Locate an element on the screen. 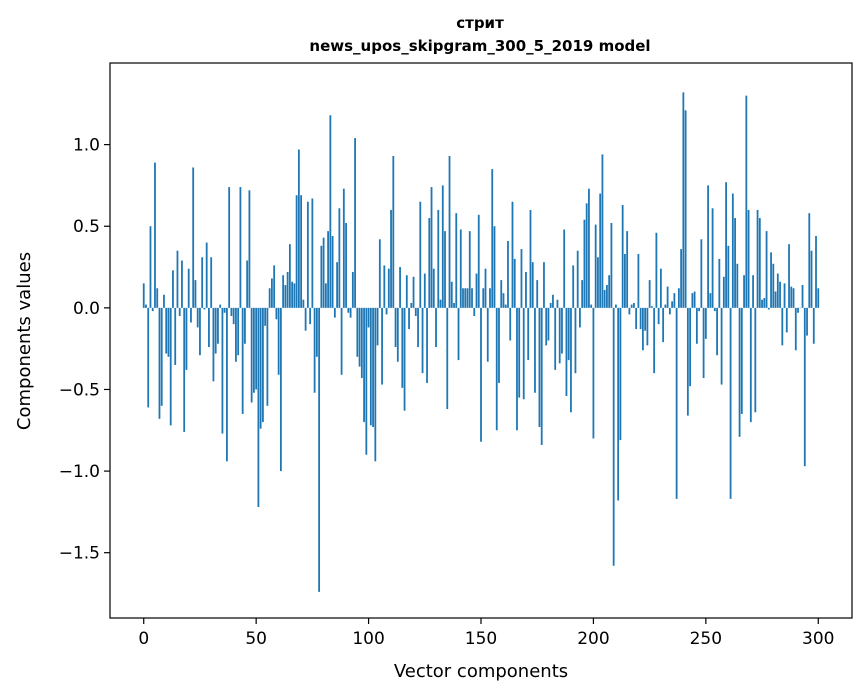 The height and width of the screenshot is (696, 867). y-tick-label: 1.0 is located at coordinates (86, 146).